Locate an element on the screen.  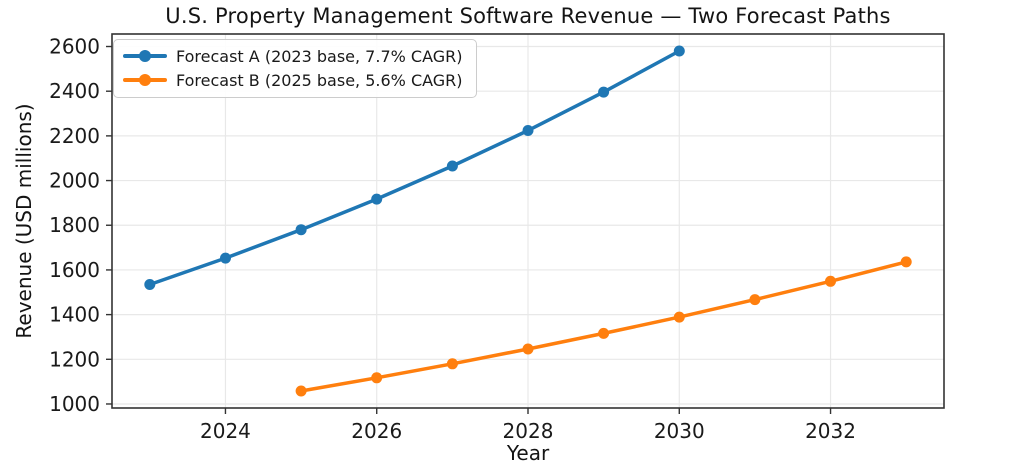
x-tick-label: 2024 is located at coordinates (225, 431).